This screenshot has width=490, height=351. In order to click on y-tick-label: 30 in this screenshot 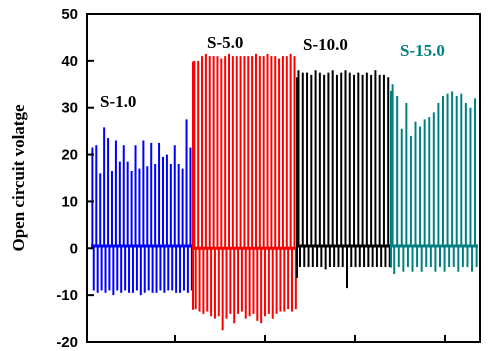, I will do `click(69, 108)`.